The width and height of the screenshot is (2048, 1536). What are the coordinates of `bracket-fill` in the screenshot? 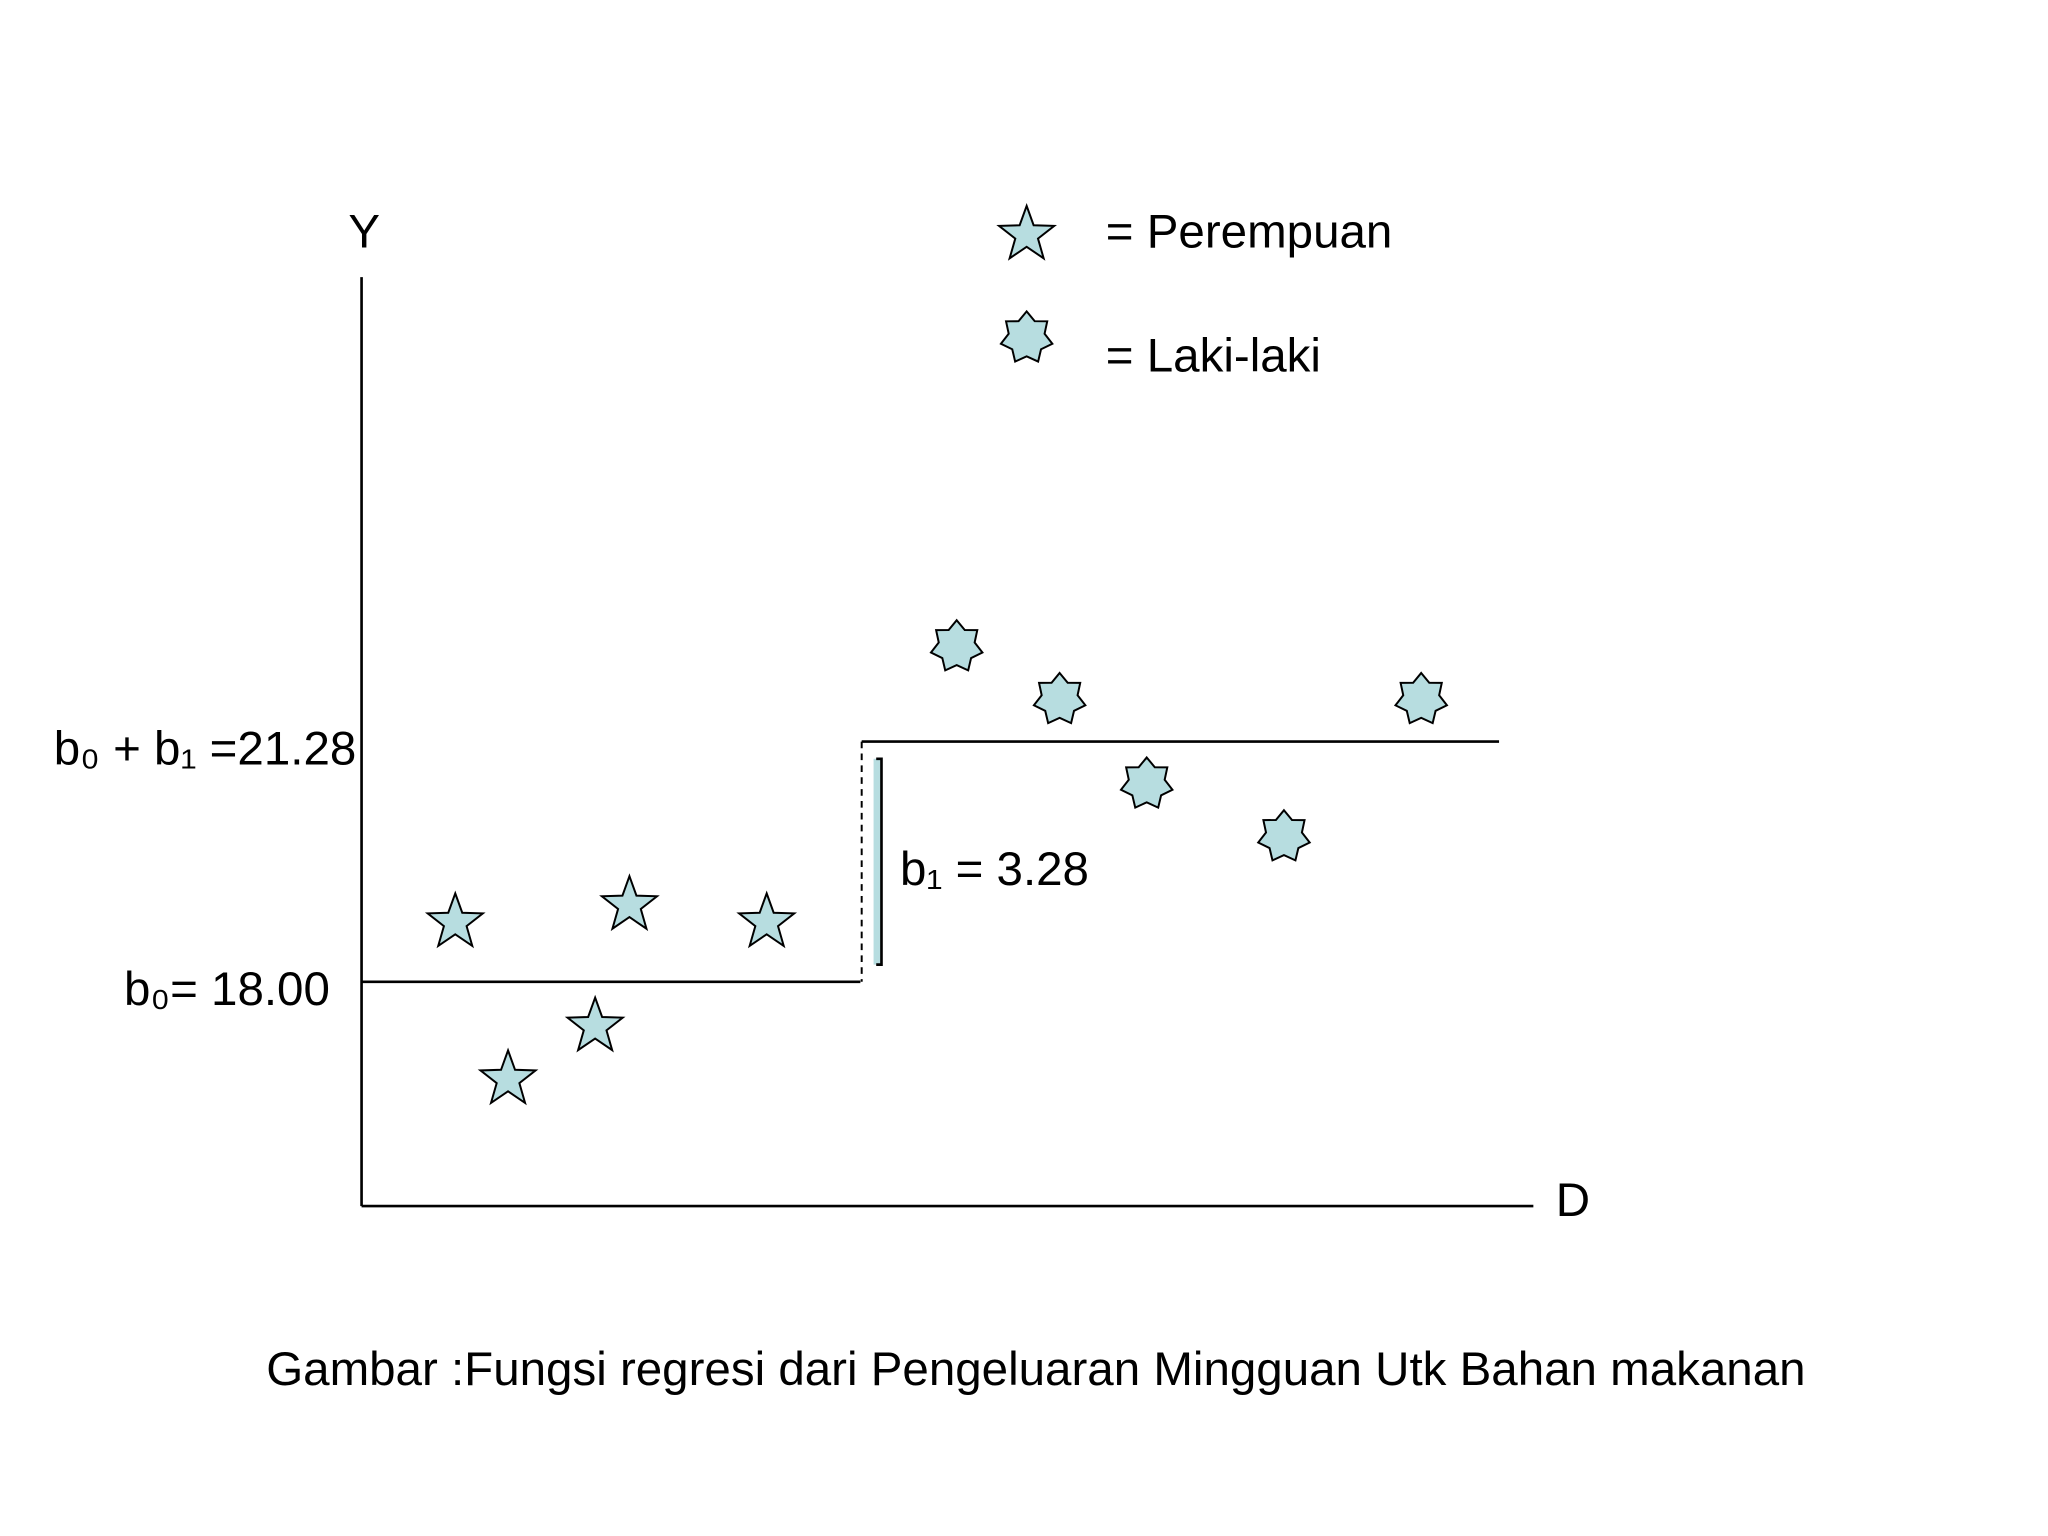 It's located at (877, 861).